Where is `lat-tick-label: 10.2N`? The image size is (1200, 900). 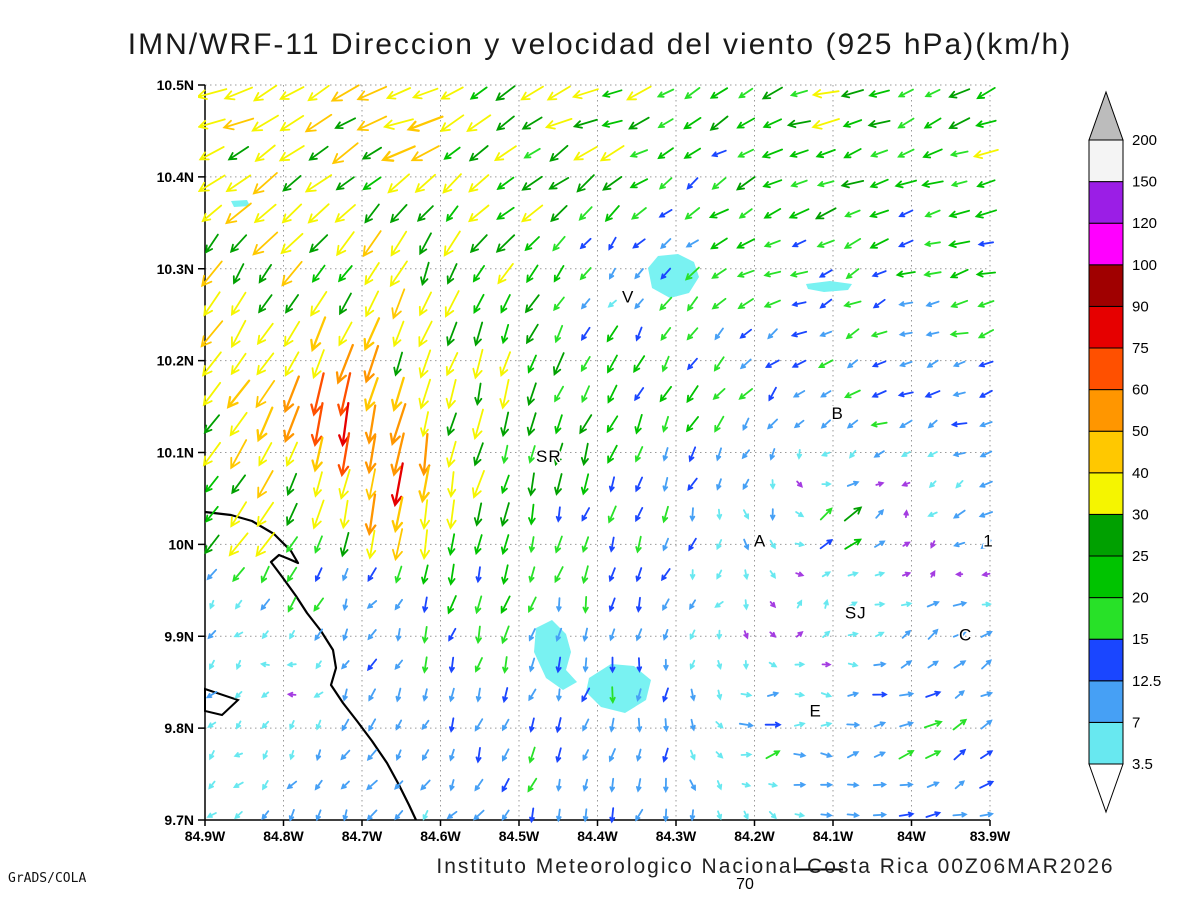 lat-tick-label: 10.2N is located at coordinates (175, 361).